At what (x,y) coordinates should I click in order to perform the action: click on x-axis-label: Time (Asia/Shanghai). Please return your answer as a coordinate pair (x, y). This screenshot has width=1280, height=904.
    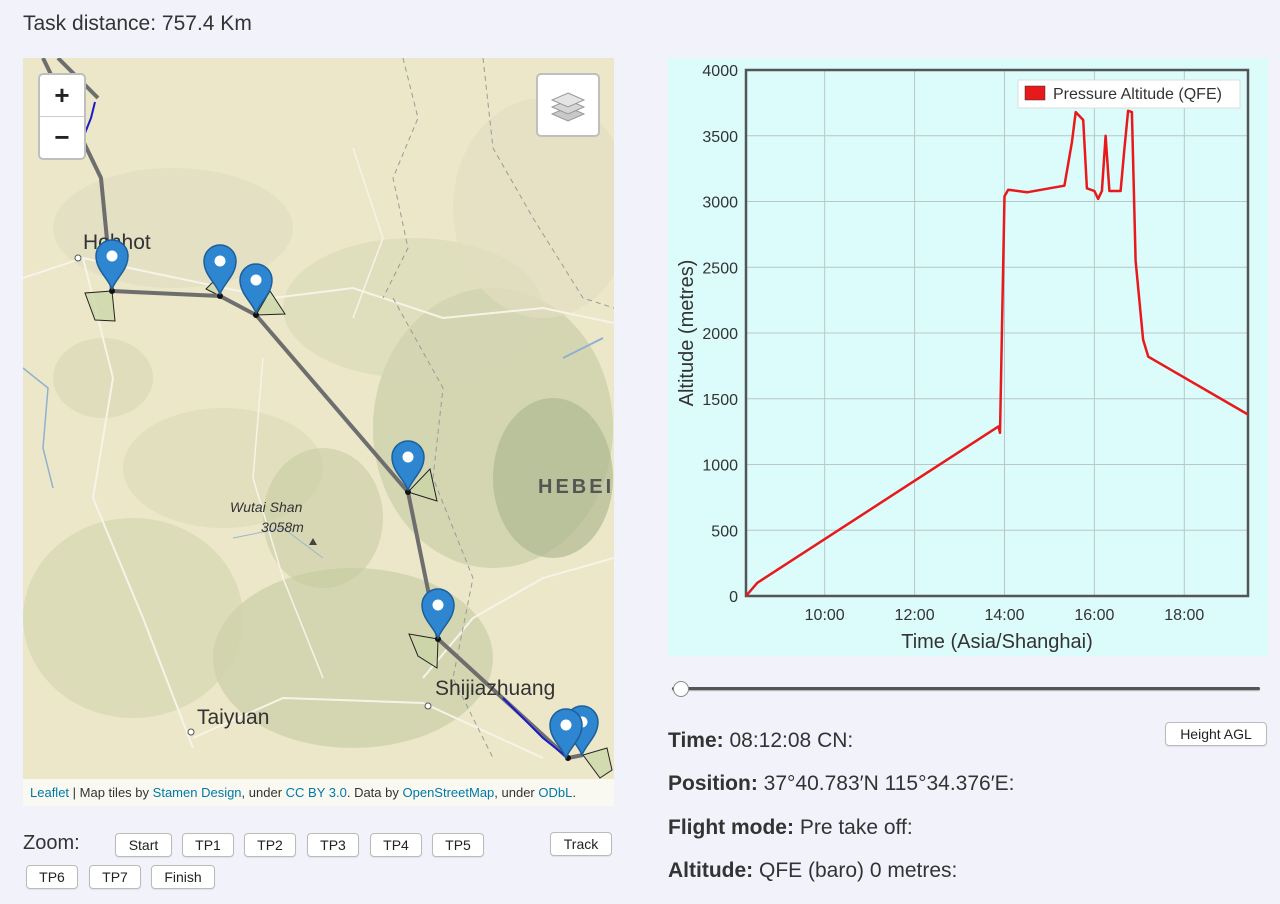
    Looking at the image, I should click on (997, 642).